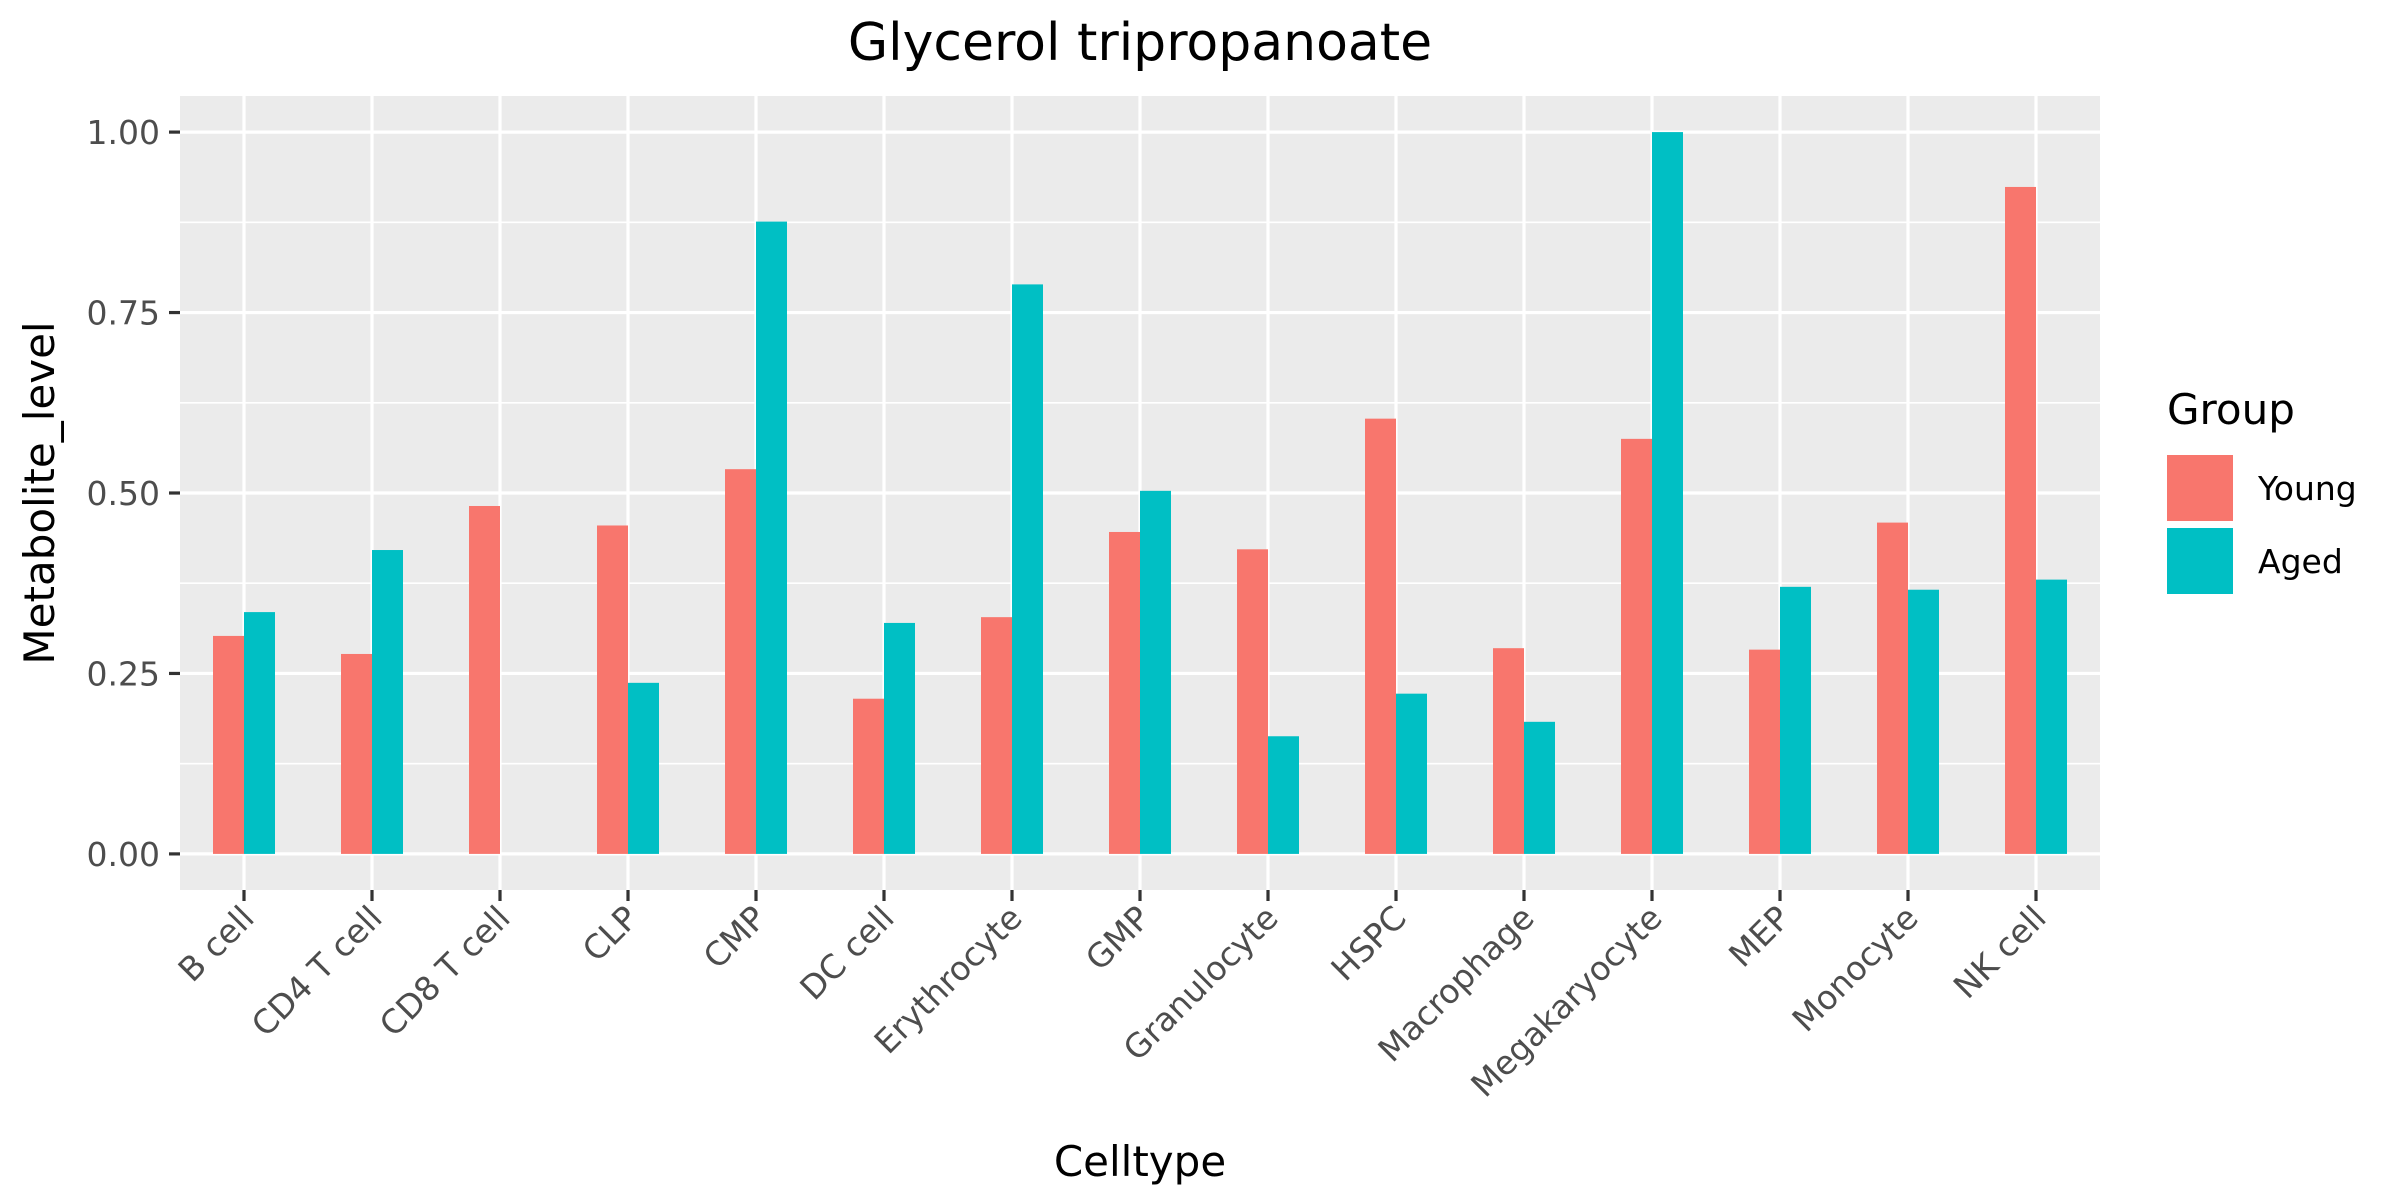 The image size is (2400, 1200). I want to click on legend-label-young: Young, so click(2307, 488).